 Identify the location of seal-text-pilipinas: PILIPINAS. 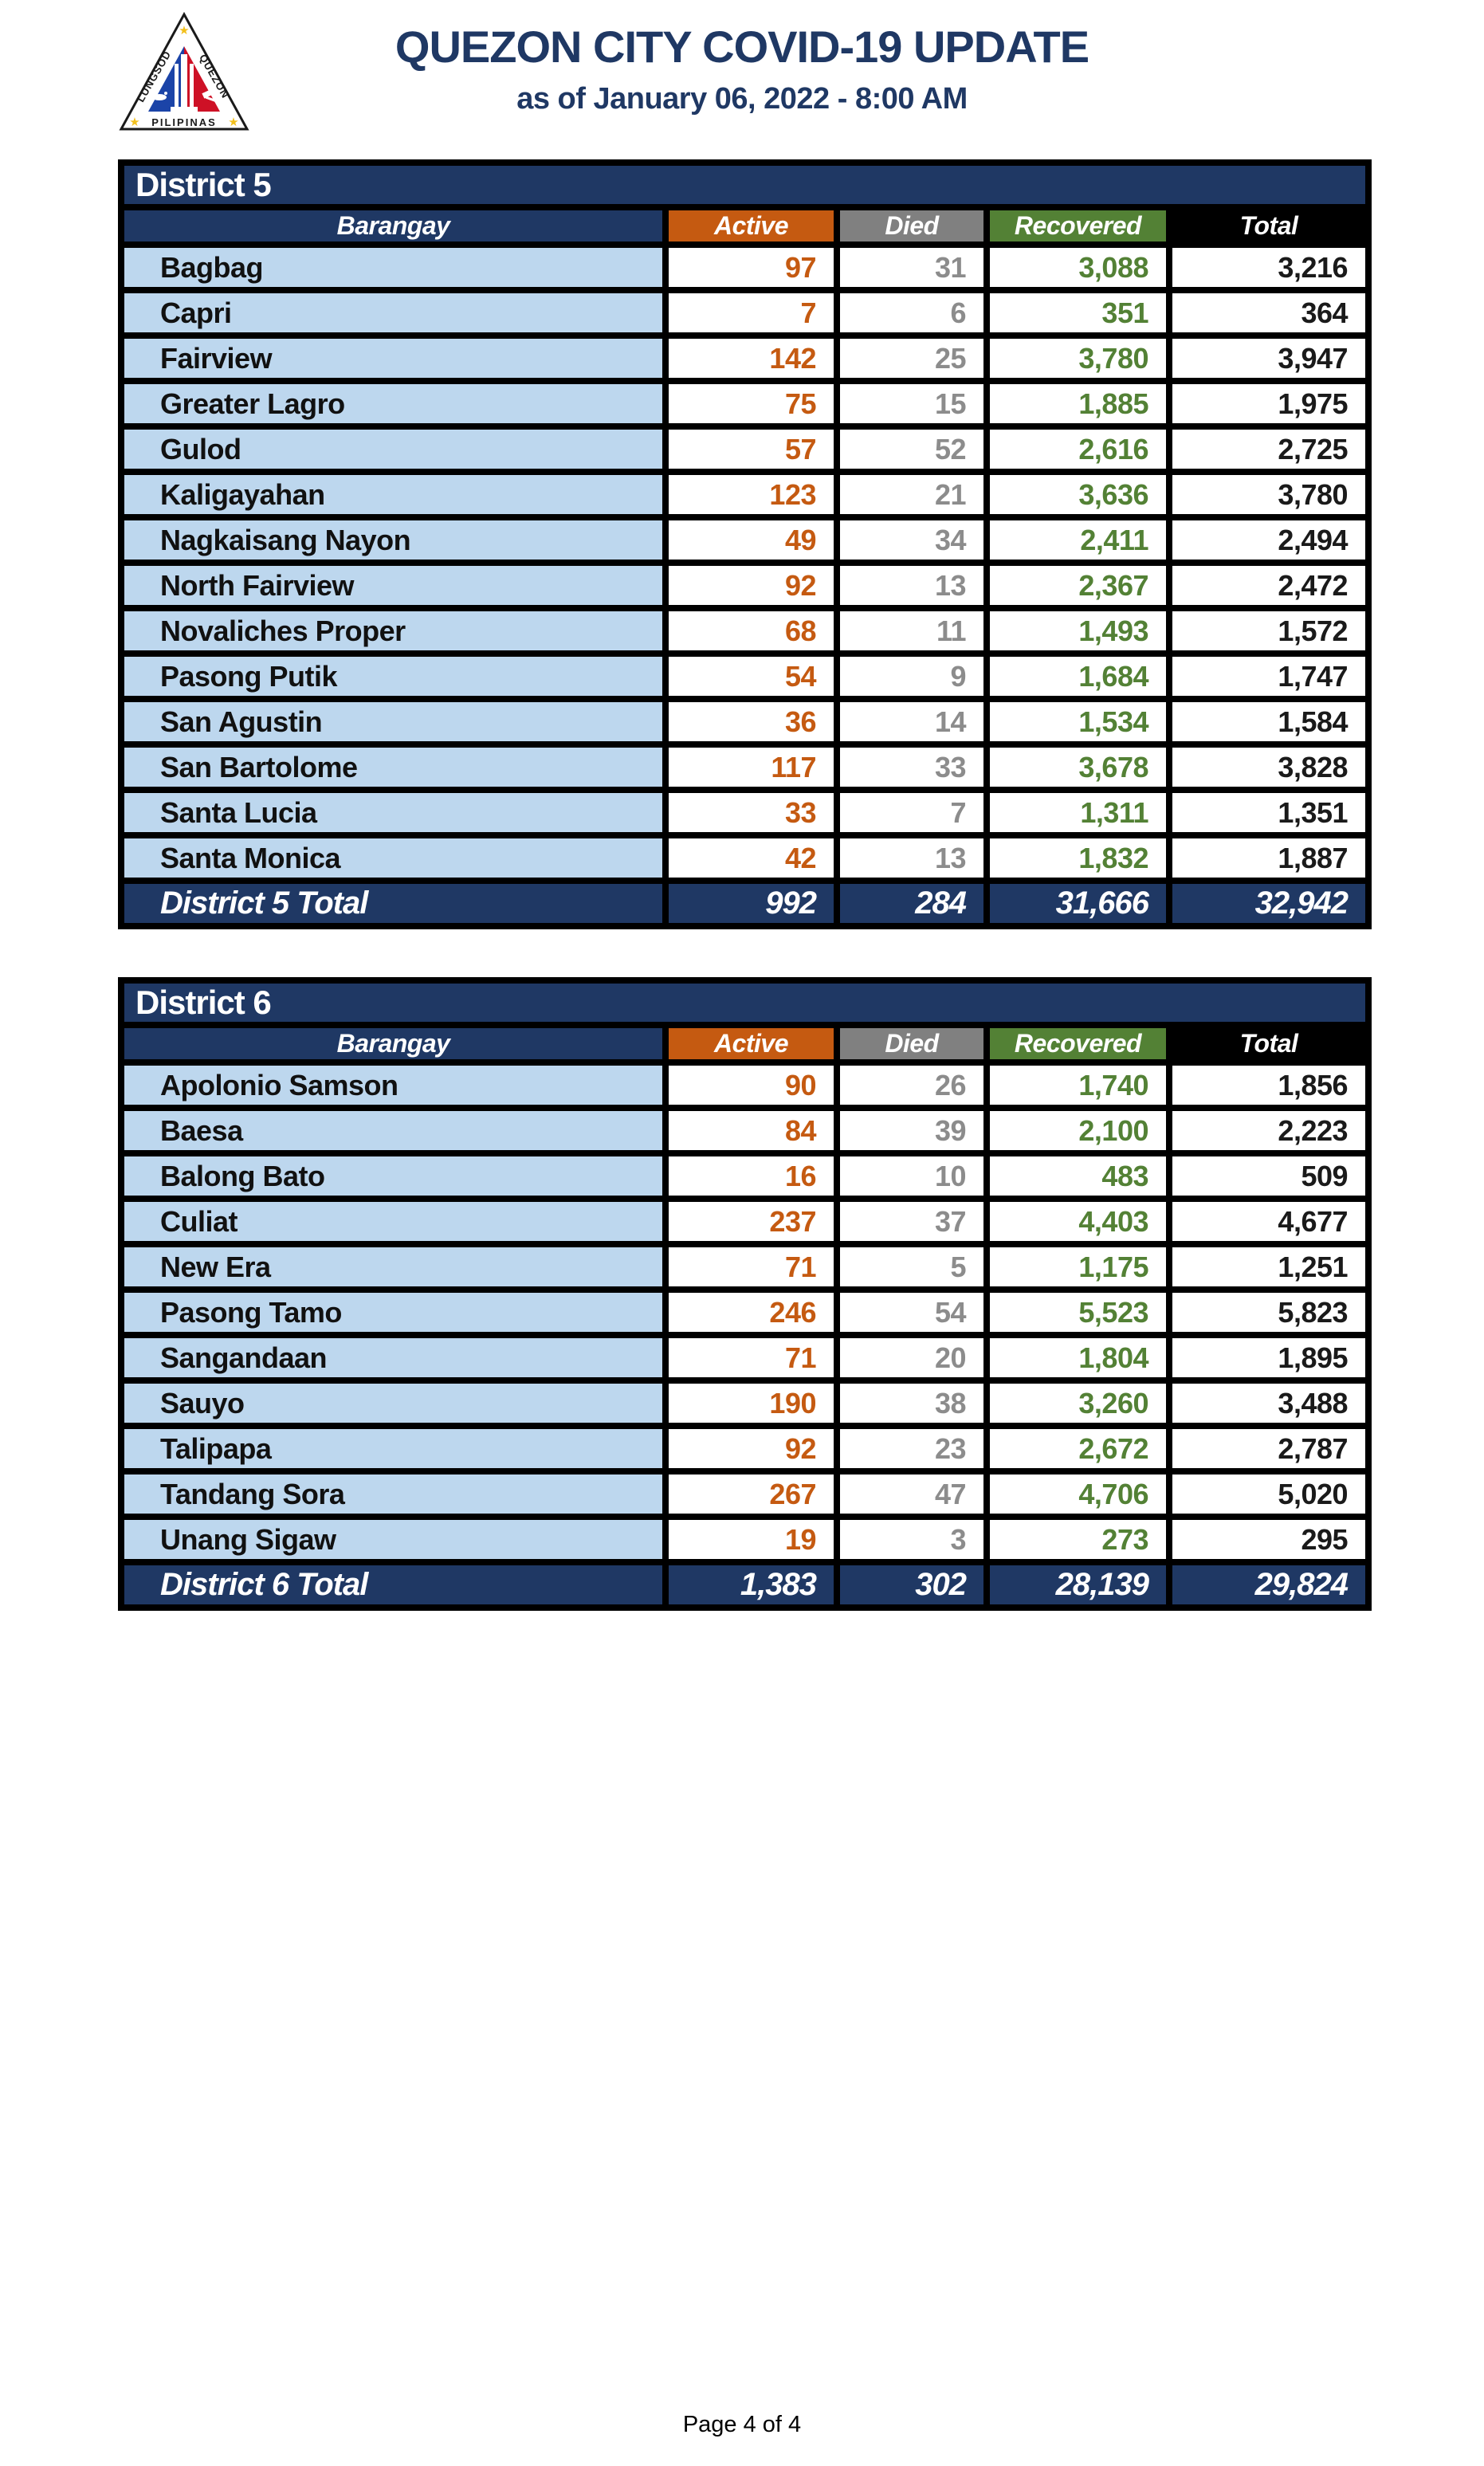
(184, 122).